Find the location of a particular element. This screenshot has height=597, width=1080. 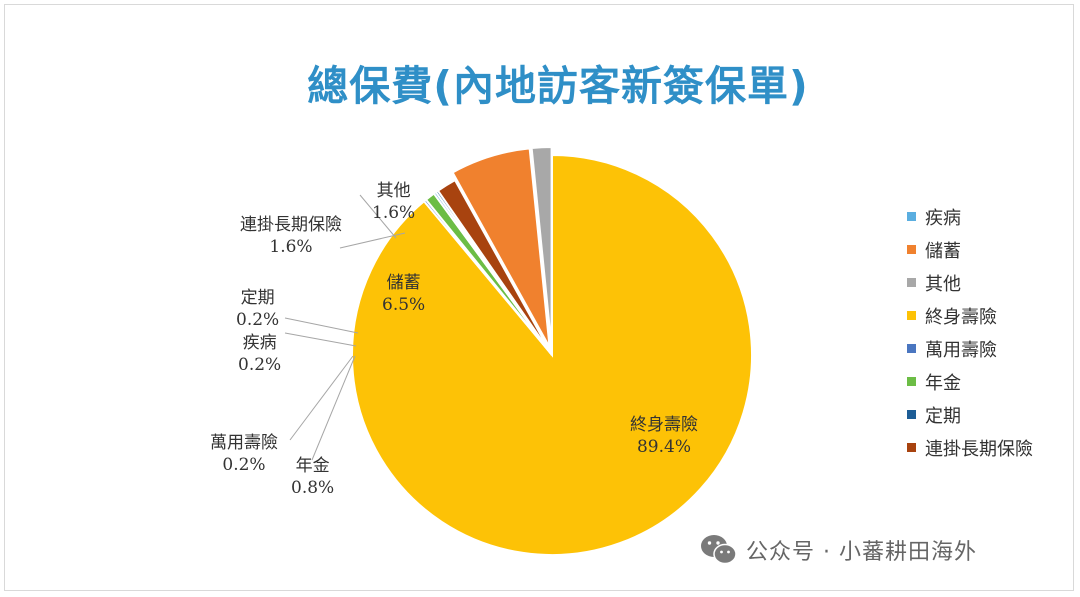

legend-label: 連掛長期保險 is located at coordinates (979, 449).